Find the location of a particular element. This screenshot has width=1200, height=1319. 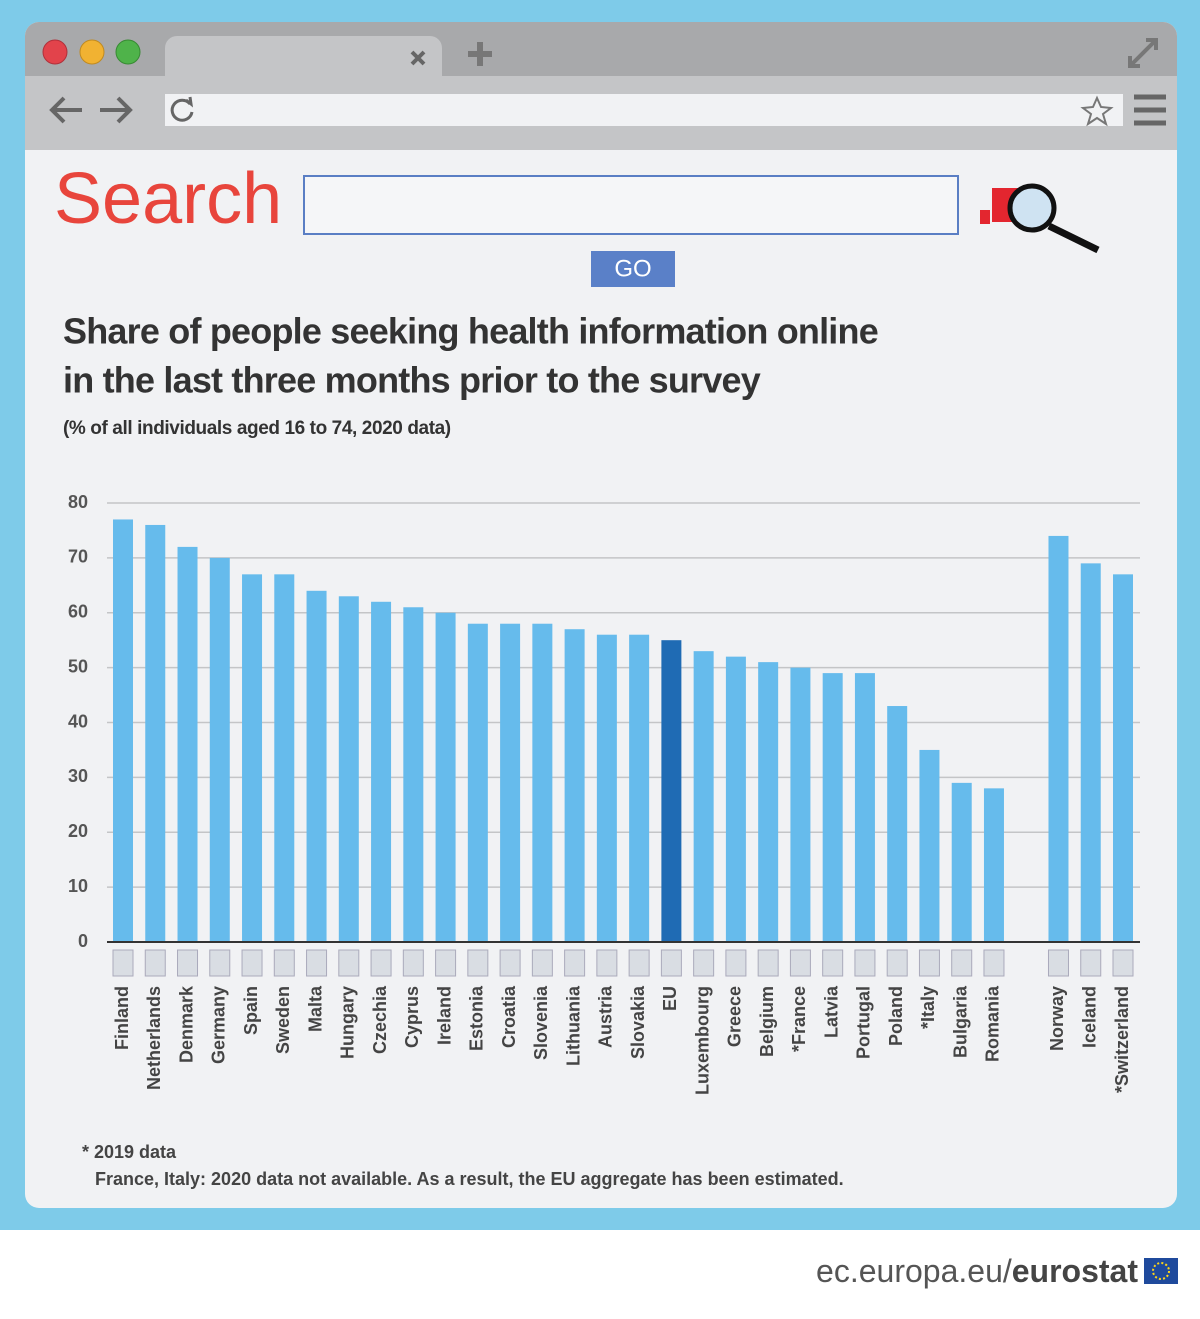

x-tick-label: Greece is located at coordinates (735, 1016).